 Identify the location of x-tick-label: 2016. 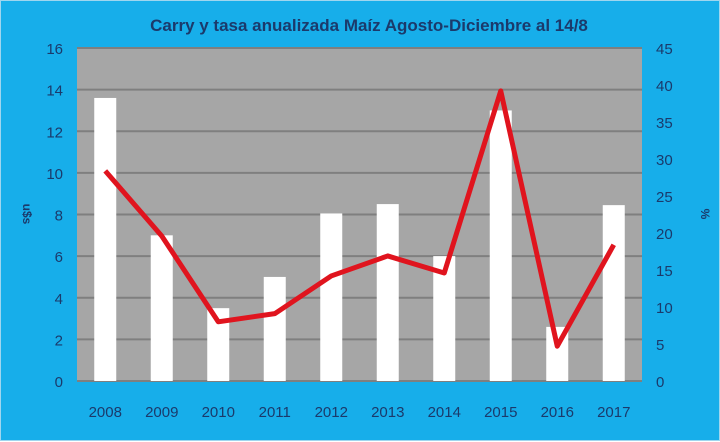
(557, 412).